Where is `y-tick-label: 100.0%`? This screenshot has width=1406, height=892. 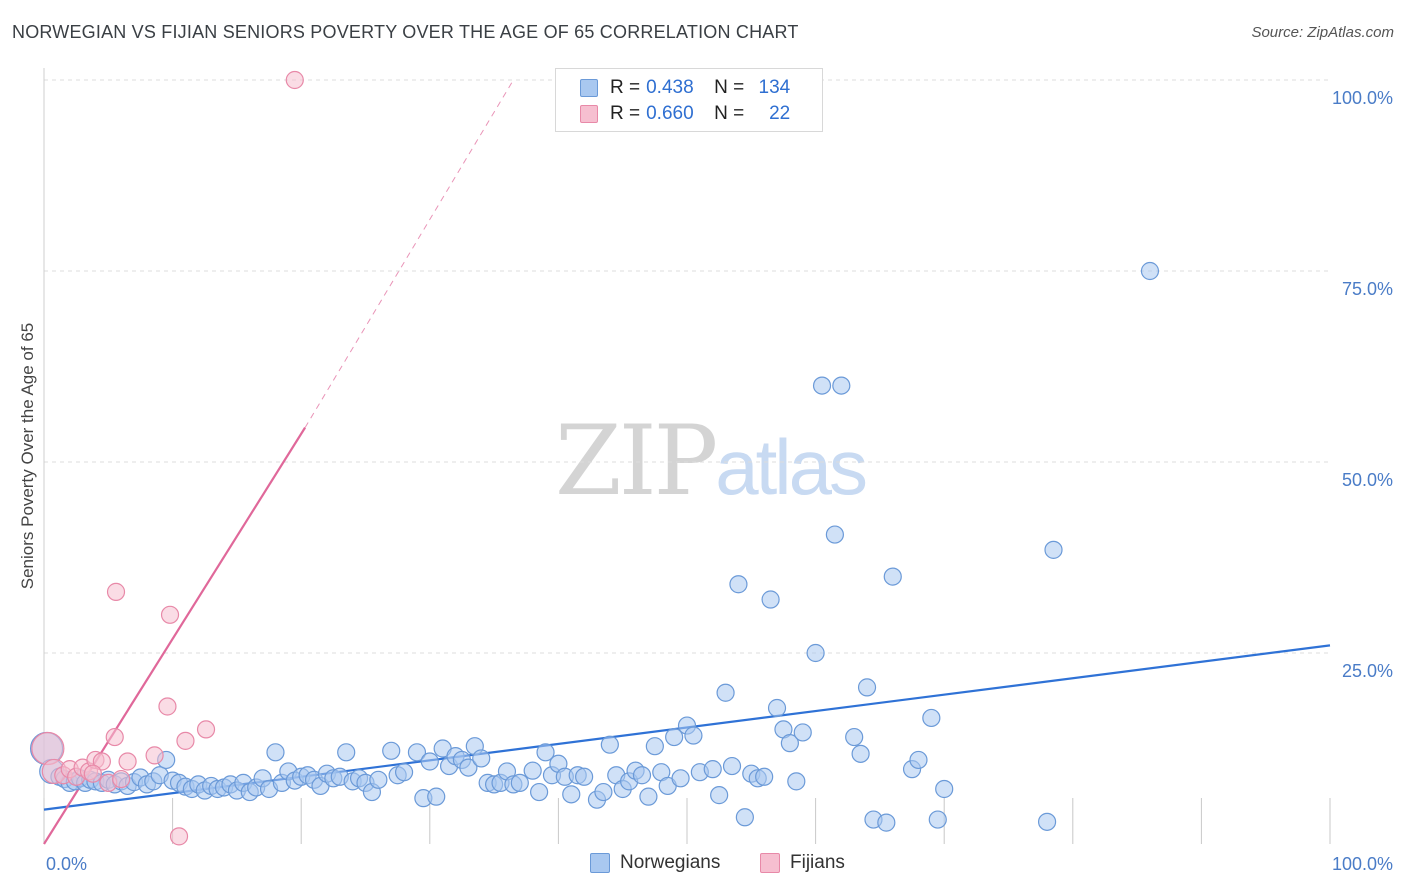
y-tick-label: 100.0% is located at coordinates (1362, 98).